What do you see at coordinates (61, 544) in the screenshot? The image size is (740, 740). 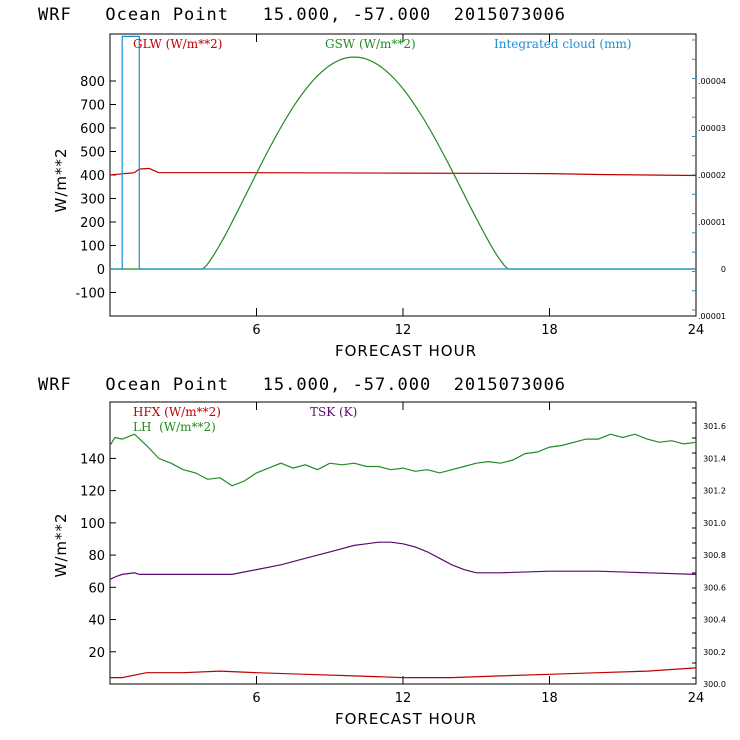 I see `bottom-y-axis-label: W/m**2` at bounding box center [61, 544].